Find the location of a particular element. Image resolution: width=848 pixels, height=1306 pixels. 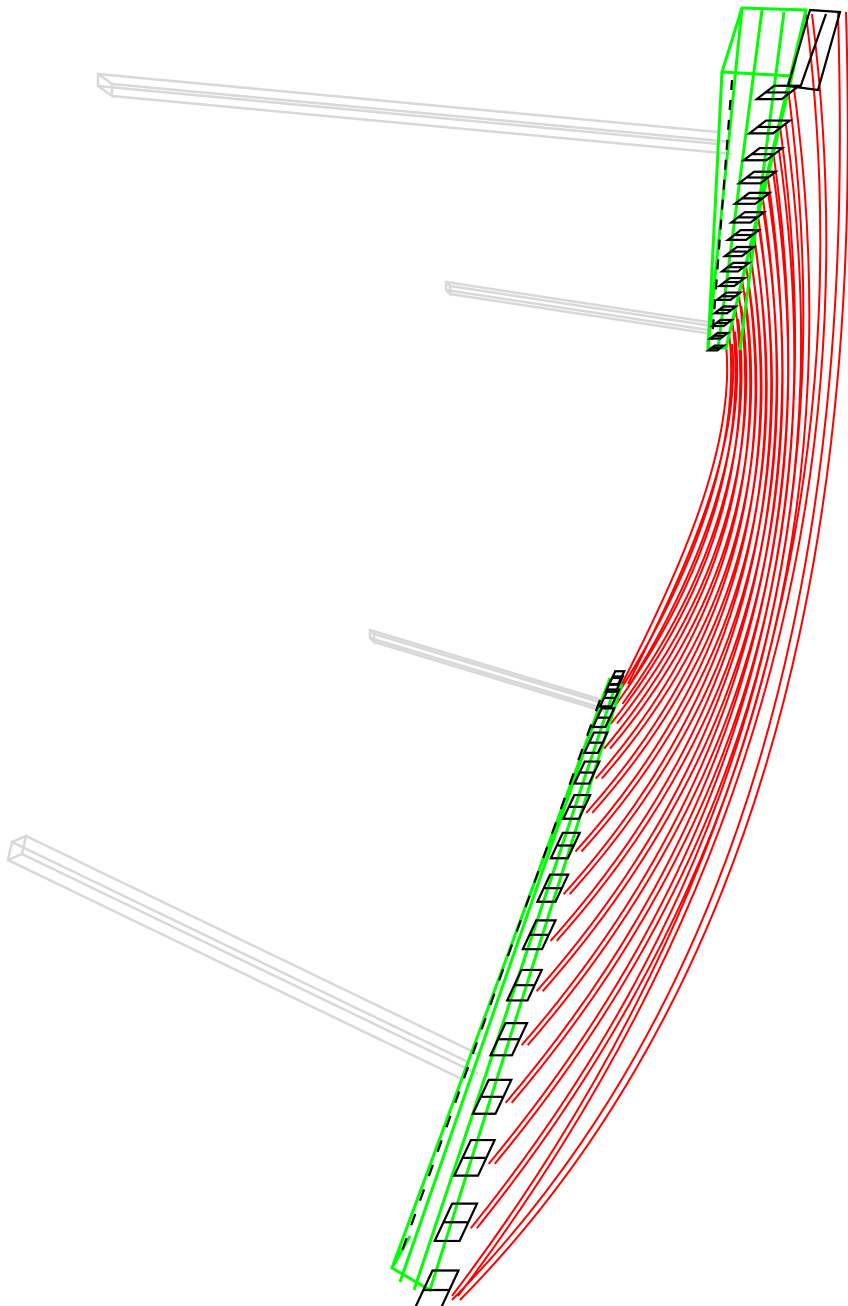

upper-panel-rib is located at coordinates (740, 179).